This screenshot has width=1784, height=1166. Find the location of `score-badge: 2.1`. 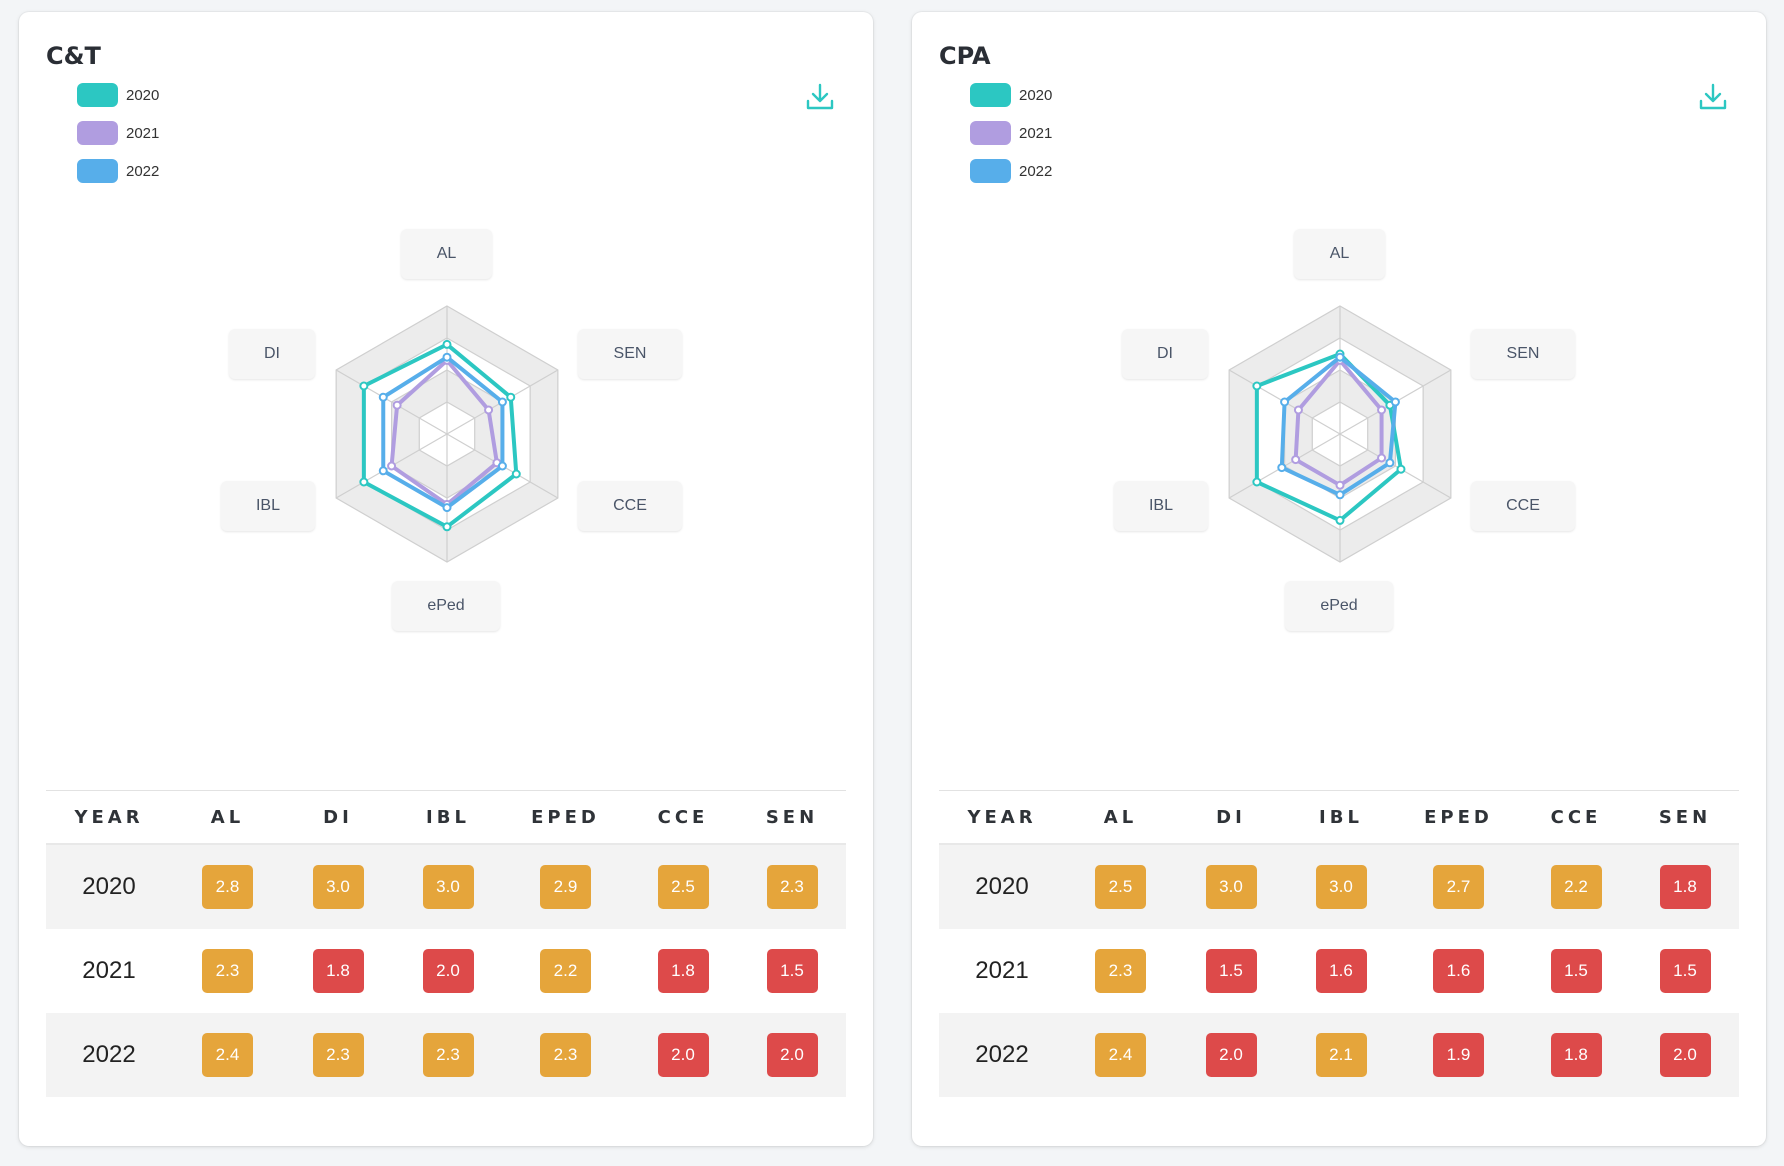

score-badge: 2.1 is located at coordinates (1341, 1055).